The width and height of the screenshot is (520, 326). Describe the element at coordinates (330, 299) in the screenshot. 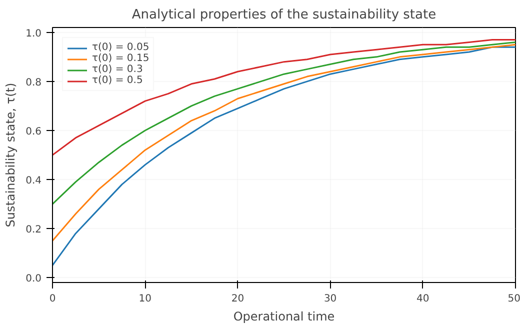

I see `x-tick-label: 30` at that location.